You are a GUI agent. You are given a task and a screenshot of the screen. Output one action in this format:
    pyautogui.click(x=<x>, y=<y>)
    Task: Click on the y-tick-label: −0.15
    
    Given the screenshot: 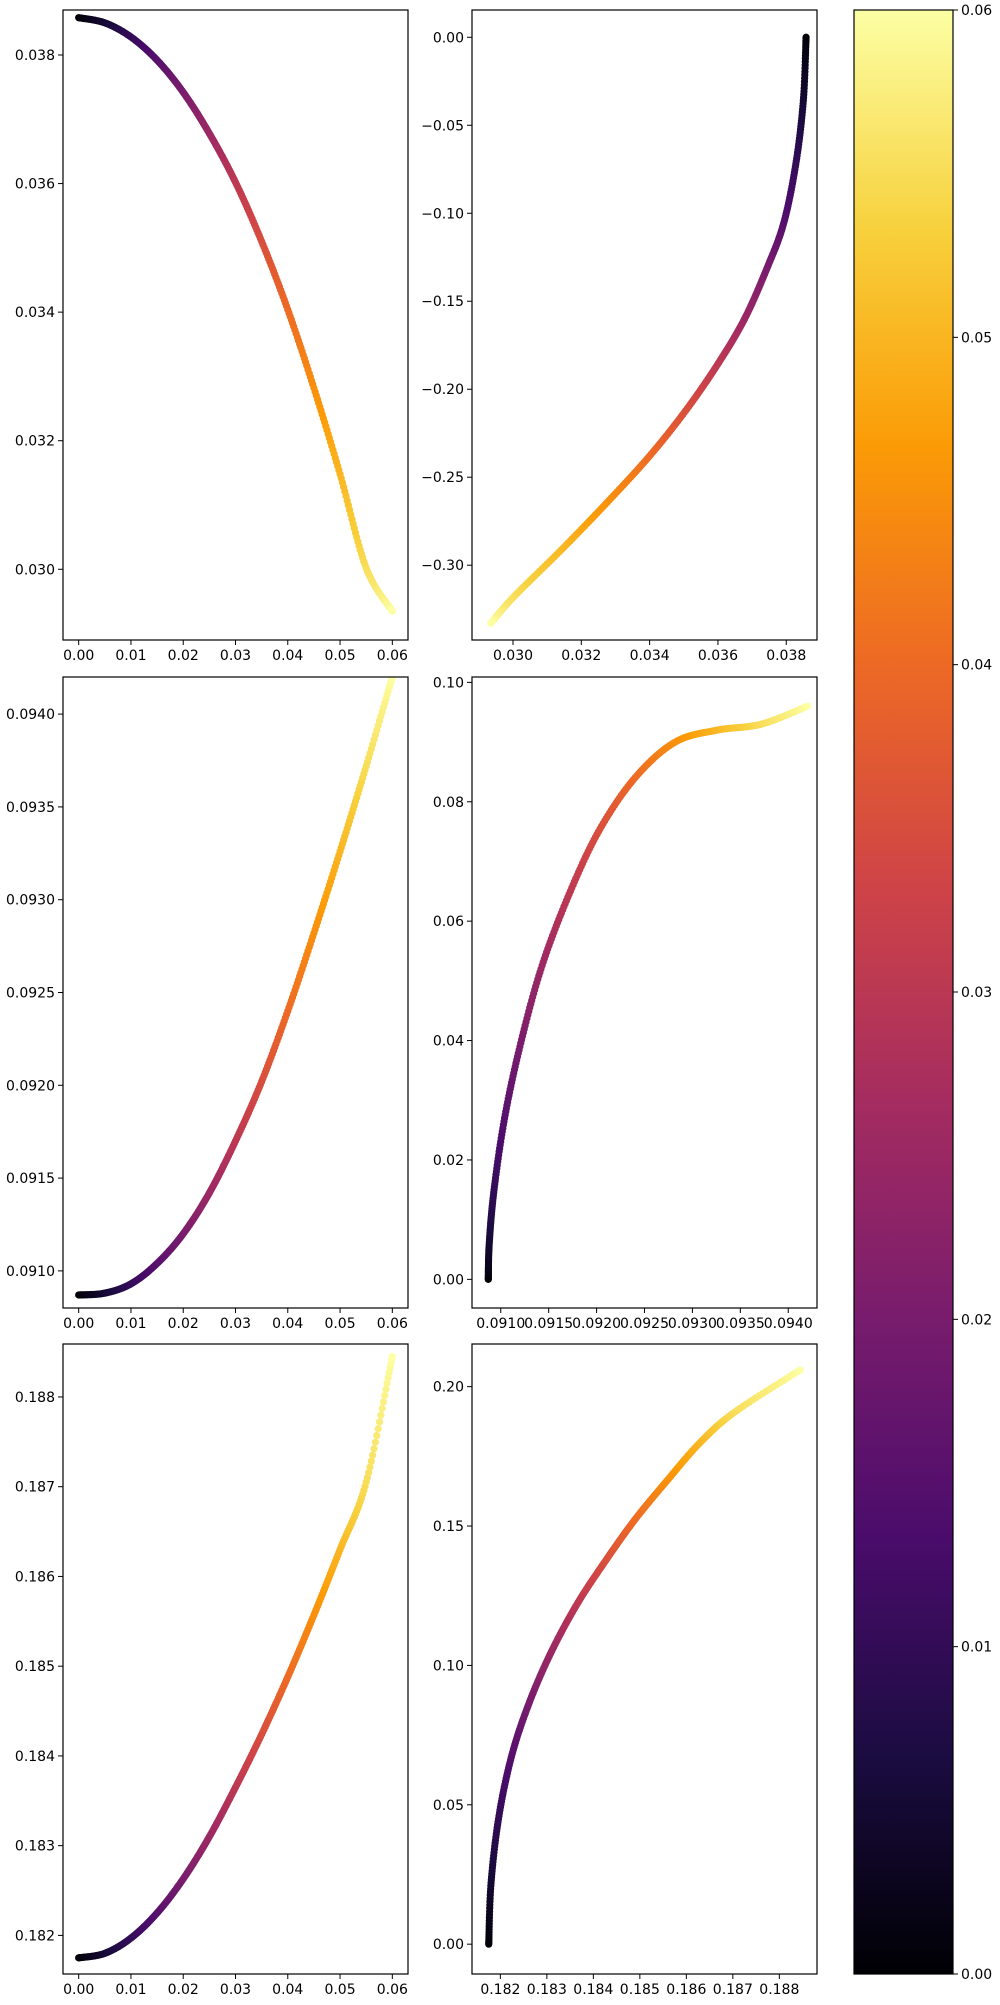 What is the action you would take?
    pyautogui.click(x=442, y=302)
    